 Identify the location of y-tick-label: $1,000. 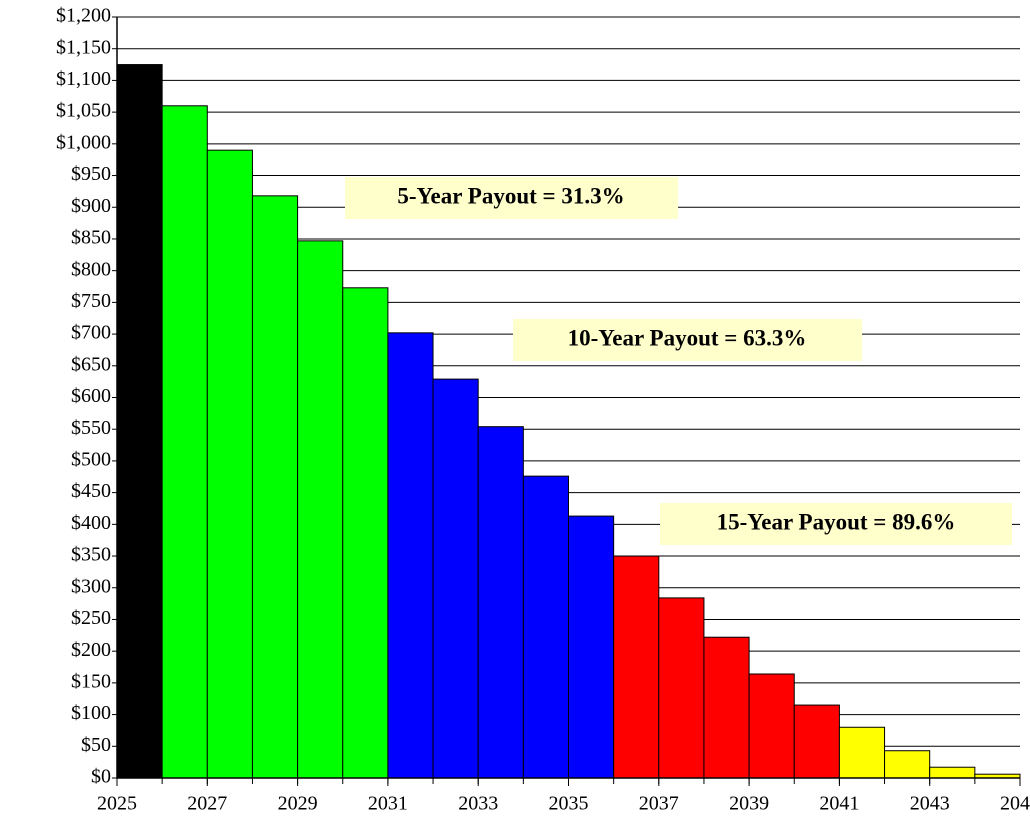
(83, 142).